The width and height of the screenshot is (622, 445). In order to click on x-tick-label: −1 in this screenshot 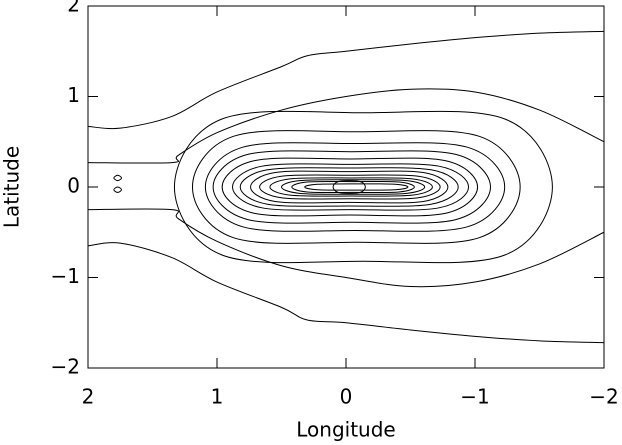, I will do `click(474, 397)`.